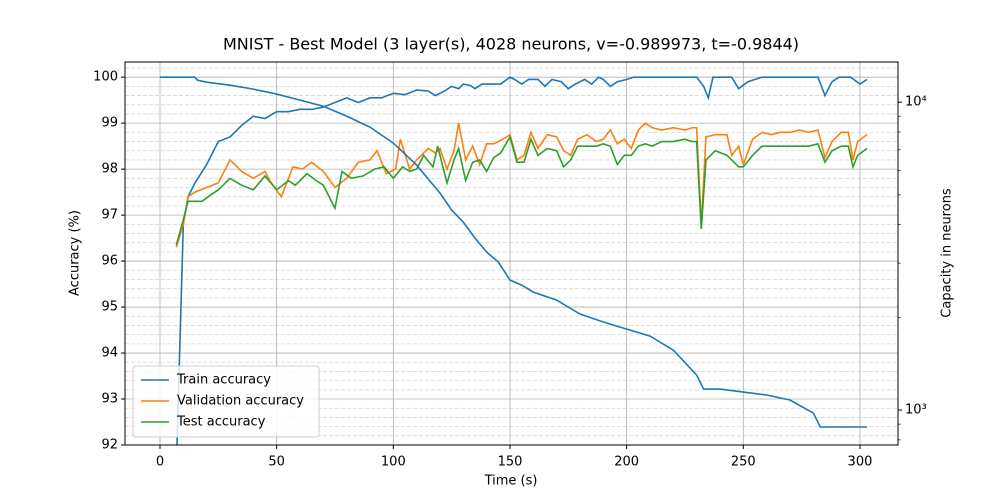 Image resolution: width=1000 pixels, height=500 pixels. Describe the element at coordinates (510, 462) in the screenshot. I see `x-tick-label: 150` at that location.